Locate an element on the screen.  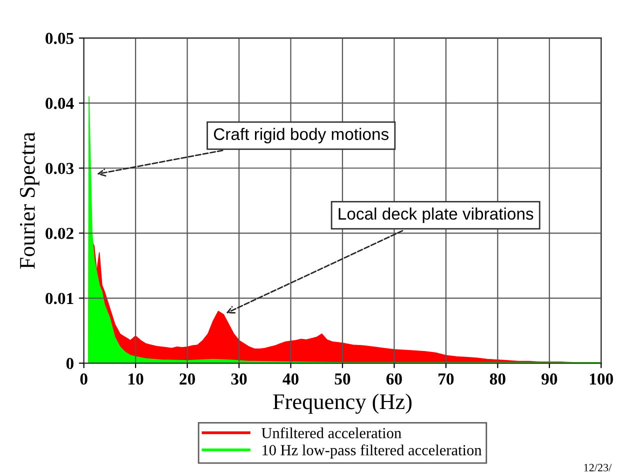
y-tick-label: 0 is located at coordinates (70, 364).